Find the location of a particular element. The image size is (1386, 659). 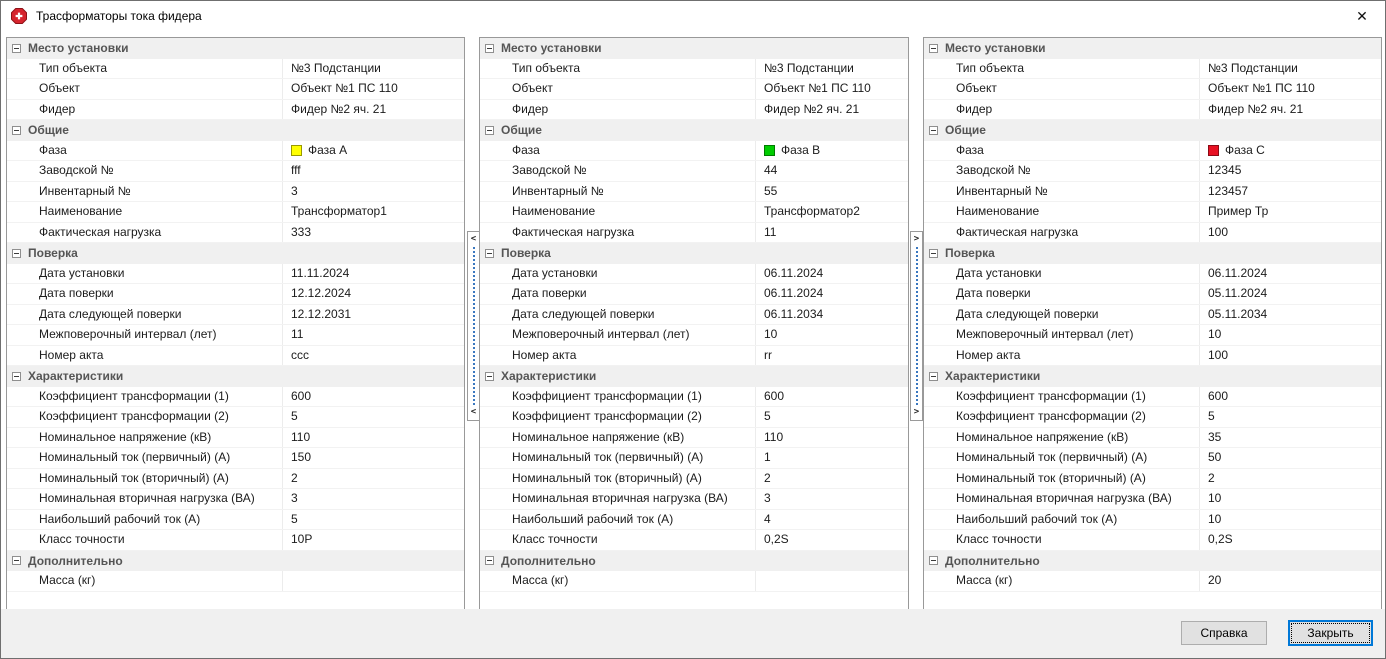

property-row: Фактическая нагрузка 11 is located at coordinates (694, 232).